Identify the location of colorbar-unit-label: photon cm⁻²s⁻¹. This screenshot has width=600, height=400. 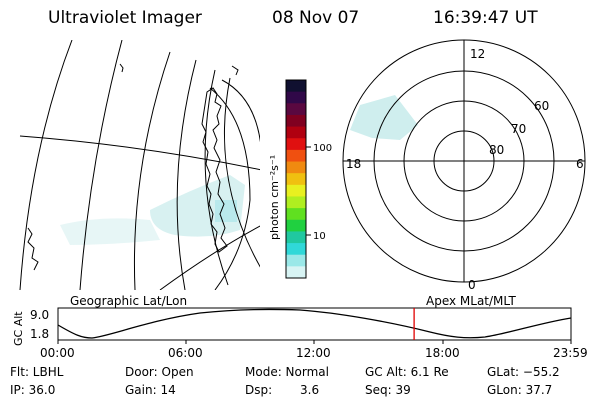
(274, 197).